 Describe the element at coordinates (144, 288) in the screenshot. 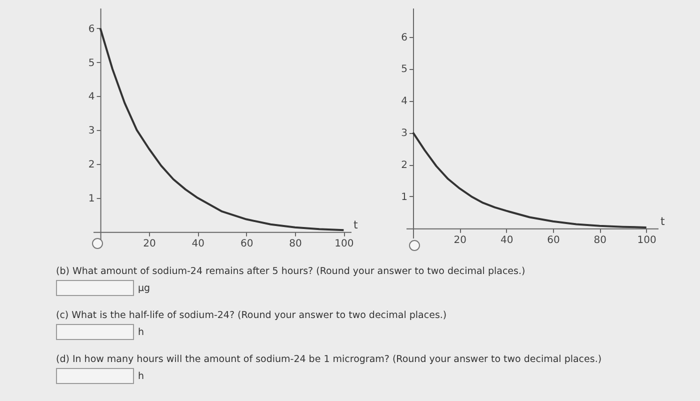

I see `text: μg` at that location.